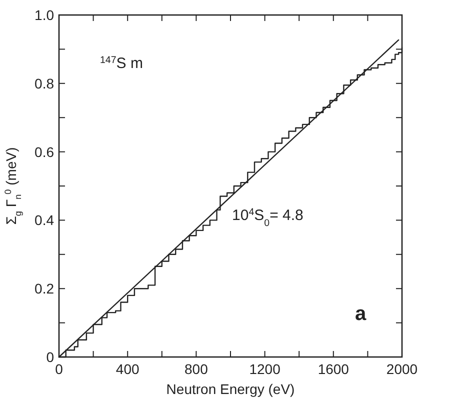 This screenshot has height=404, width=450. What do you see at coordinates (361, 314) in the screenshot?
I see `annotation: a` at bounding box center [361, 314].